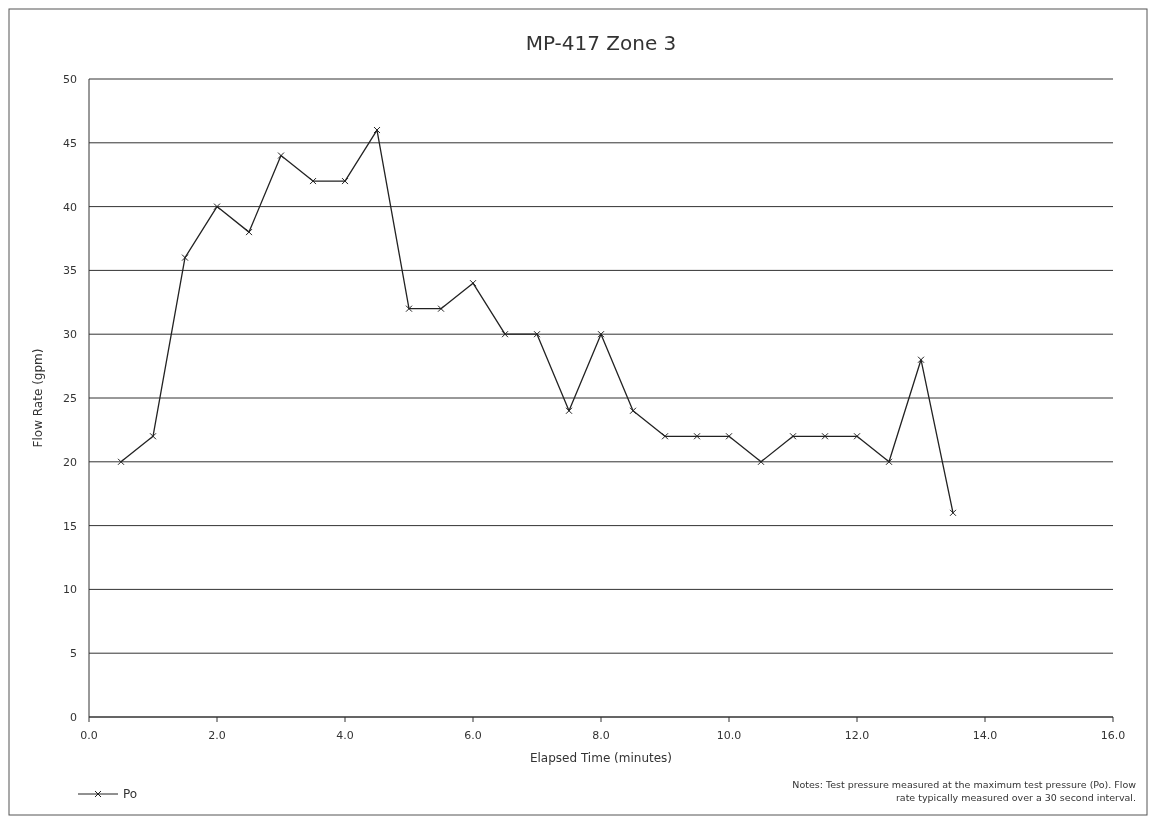 This screenshot has width=1158, height=824. What do you see at coordinates (70, 335) in the screenshot?
I see `y-tick-label: 30` at bounding box center [70, 335].